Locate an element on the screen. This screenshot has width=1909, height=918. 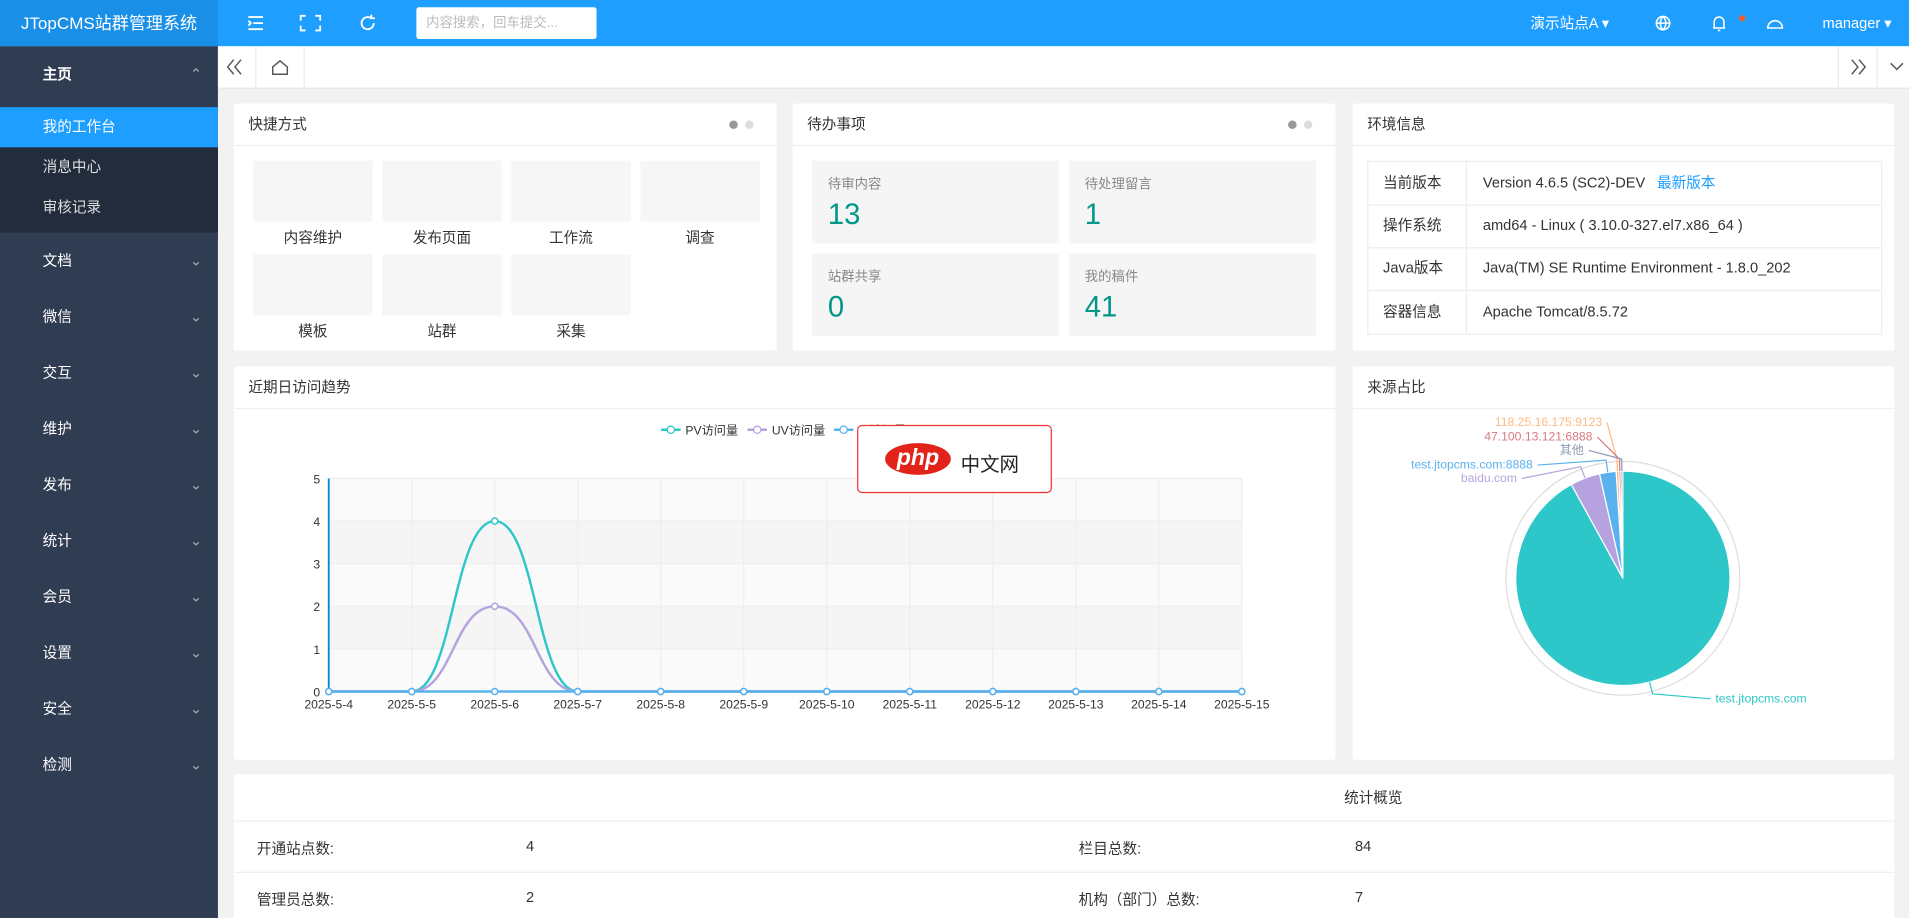
shortcut: 发布页面 is located at coordinates (441, 205).